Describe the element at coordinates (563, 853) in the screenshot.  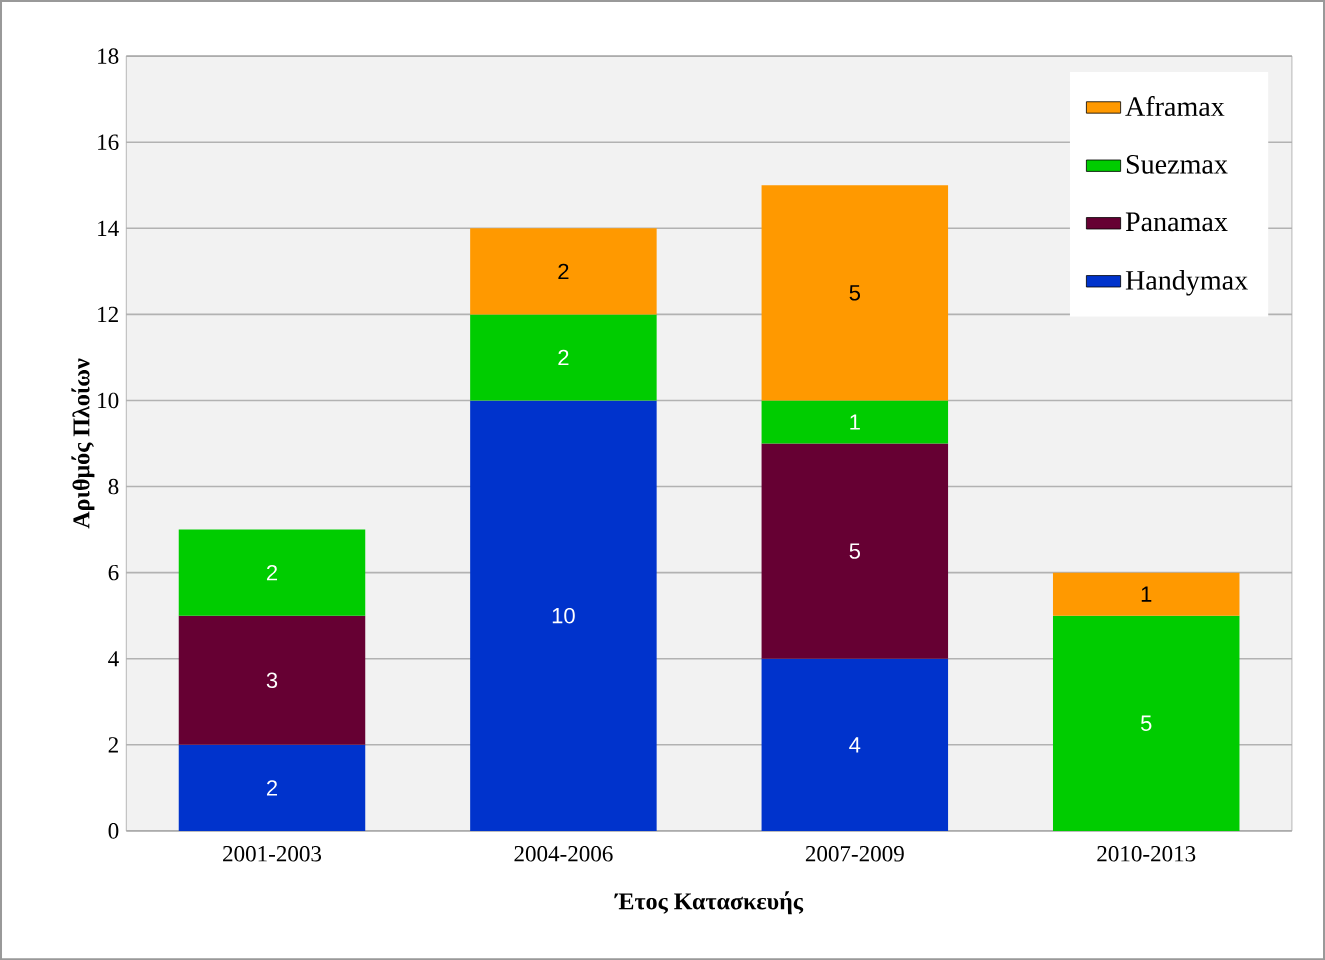
I see `x-tick-label: 2004-2006` at that location.